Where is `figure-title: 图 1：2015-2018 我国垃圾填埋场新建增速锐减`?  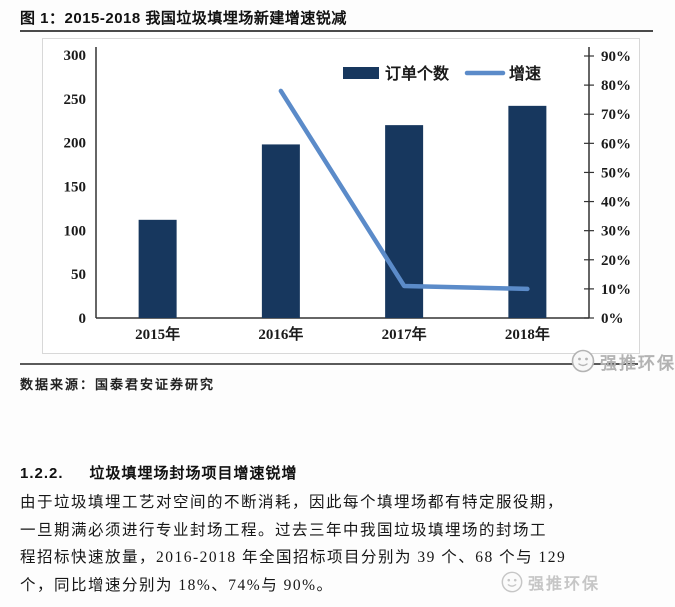
figure-title: 图 1：2015-2018 我国垃圾填埋场新建增速锐减 is located at coordinates (183, 18).